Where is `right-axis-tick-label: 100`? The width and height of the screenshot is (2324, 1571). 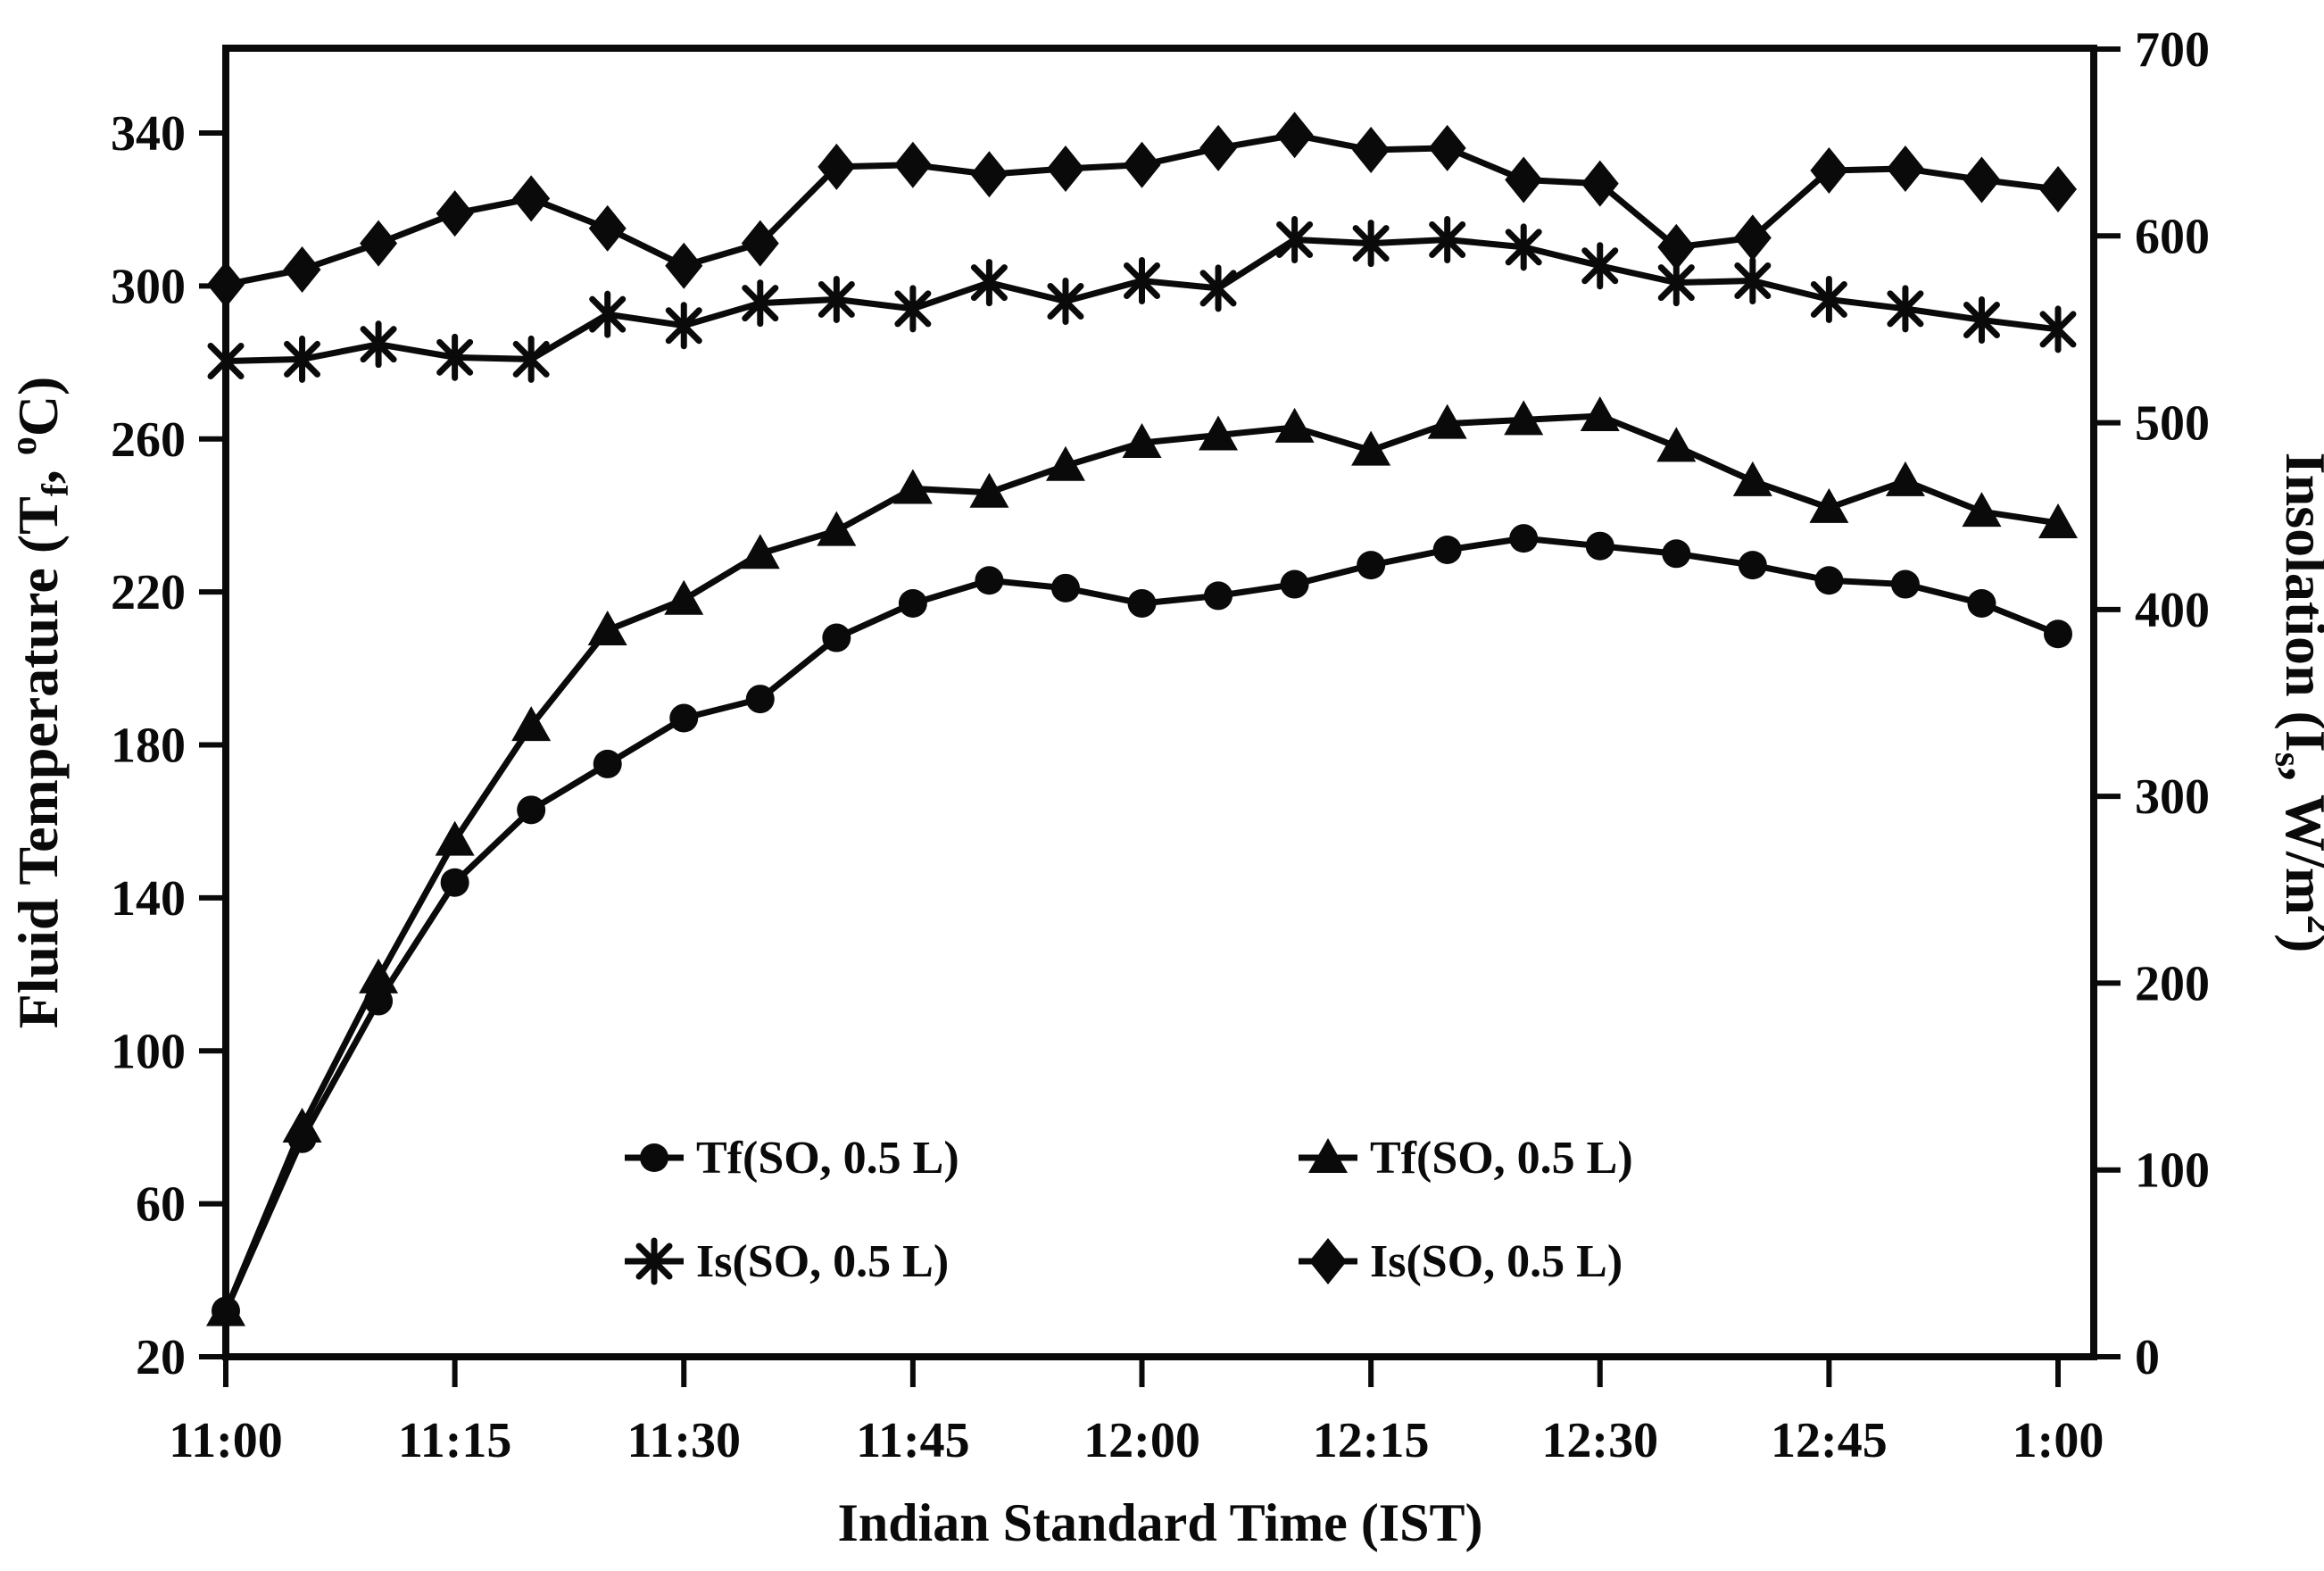
right-axis-tick-label: 100 is located at coordinates (2172, 1171).